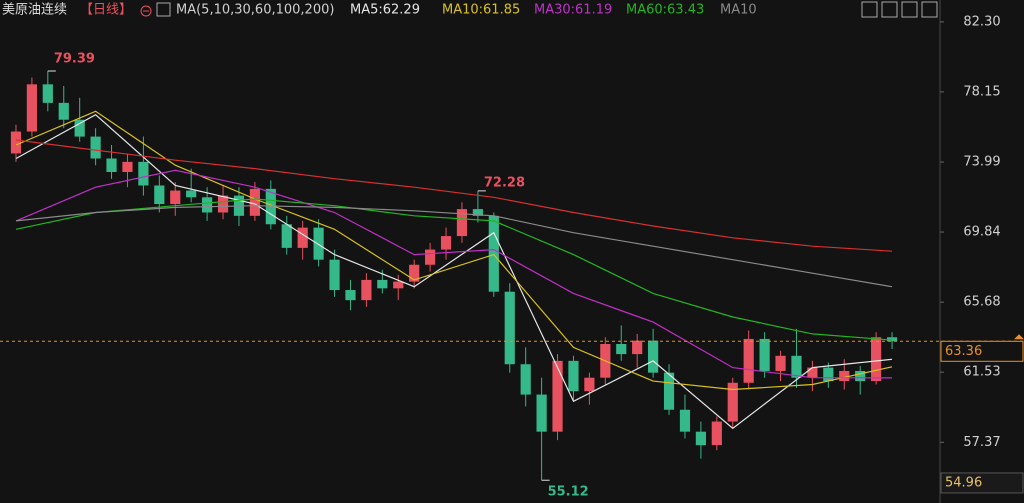 The height and width of the screenshot is (503, 1024). What do you see at coordinates (1019, 337) in the screenshot?
I see `last-price-arrow` at bounding box center [1019, 337].